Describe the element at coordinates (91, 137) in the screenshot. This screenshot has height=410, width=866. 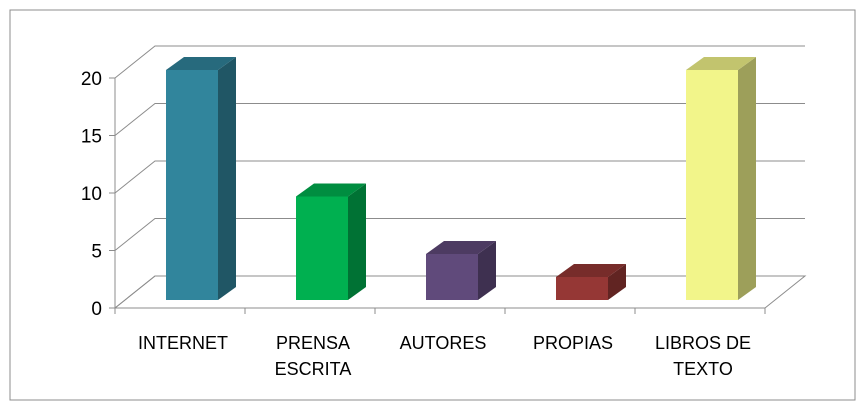
I see `y-tick-label: 15` at that location.